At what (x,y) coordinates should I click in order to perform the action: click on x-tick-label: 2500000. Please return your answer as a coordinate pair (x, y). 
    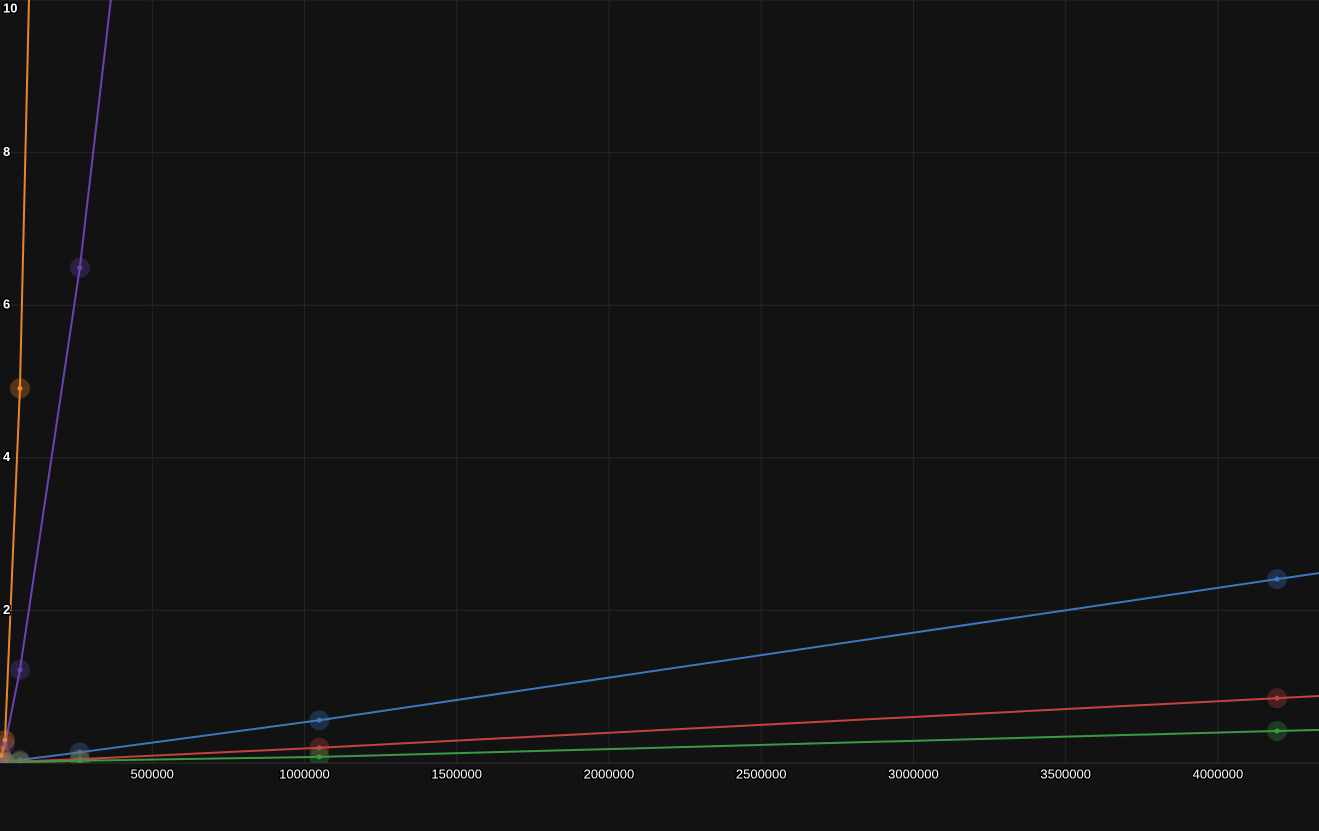
    Looking at the image, I should click on (761, 773).